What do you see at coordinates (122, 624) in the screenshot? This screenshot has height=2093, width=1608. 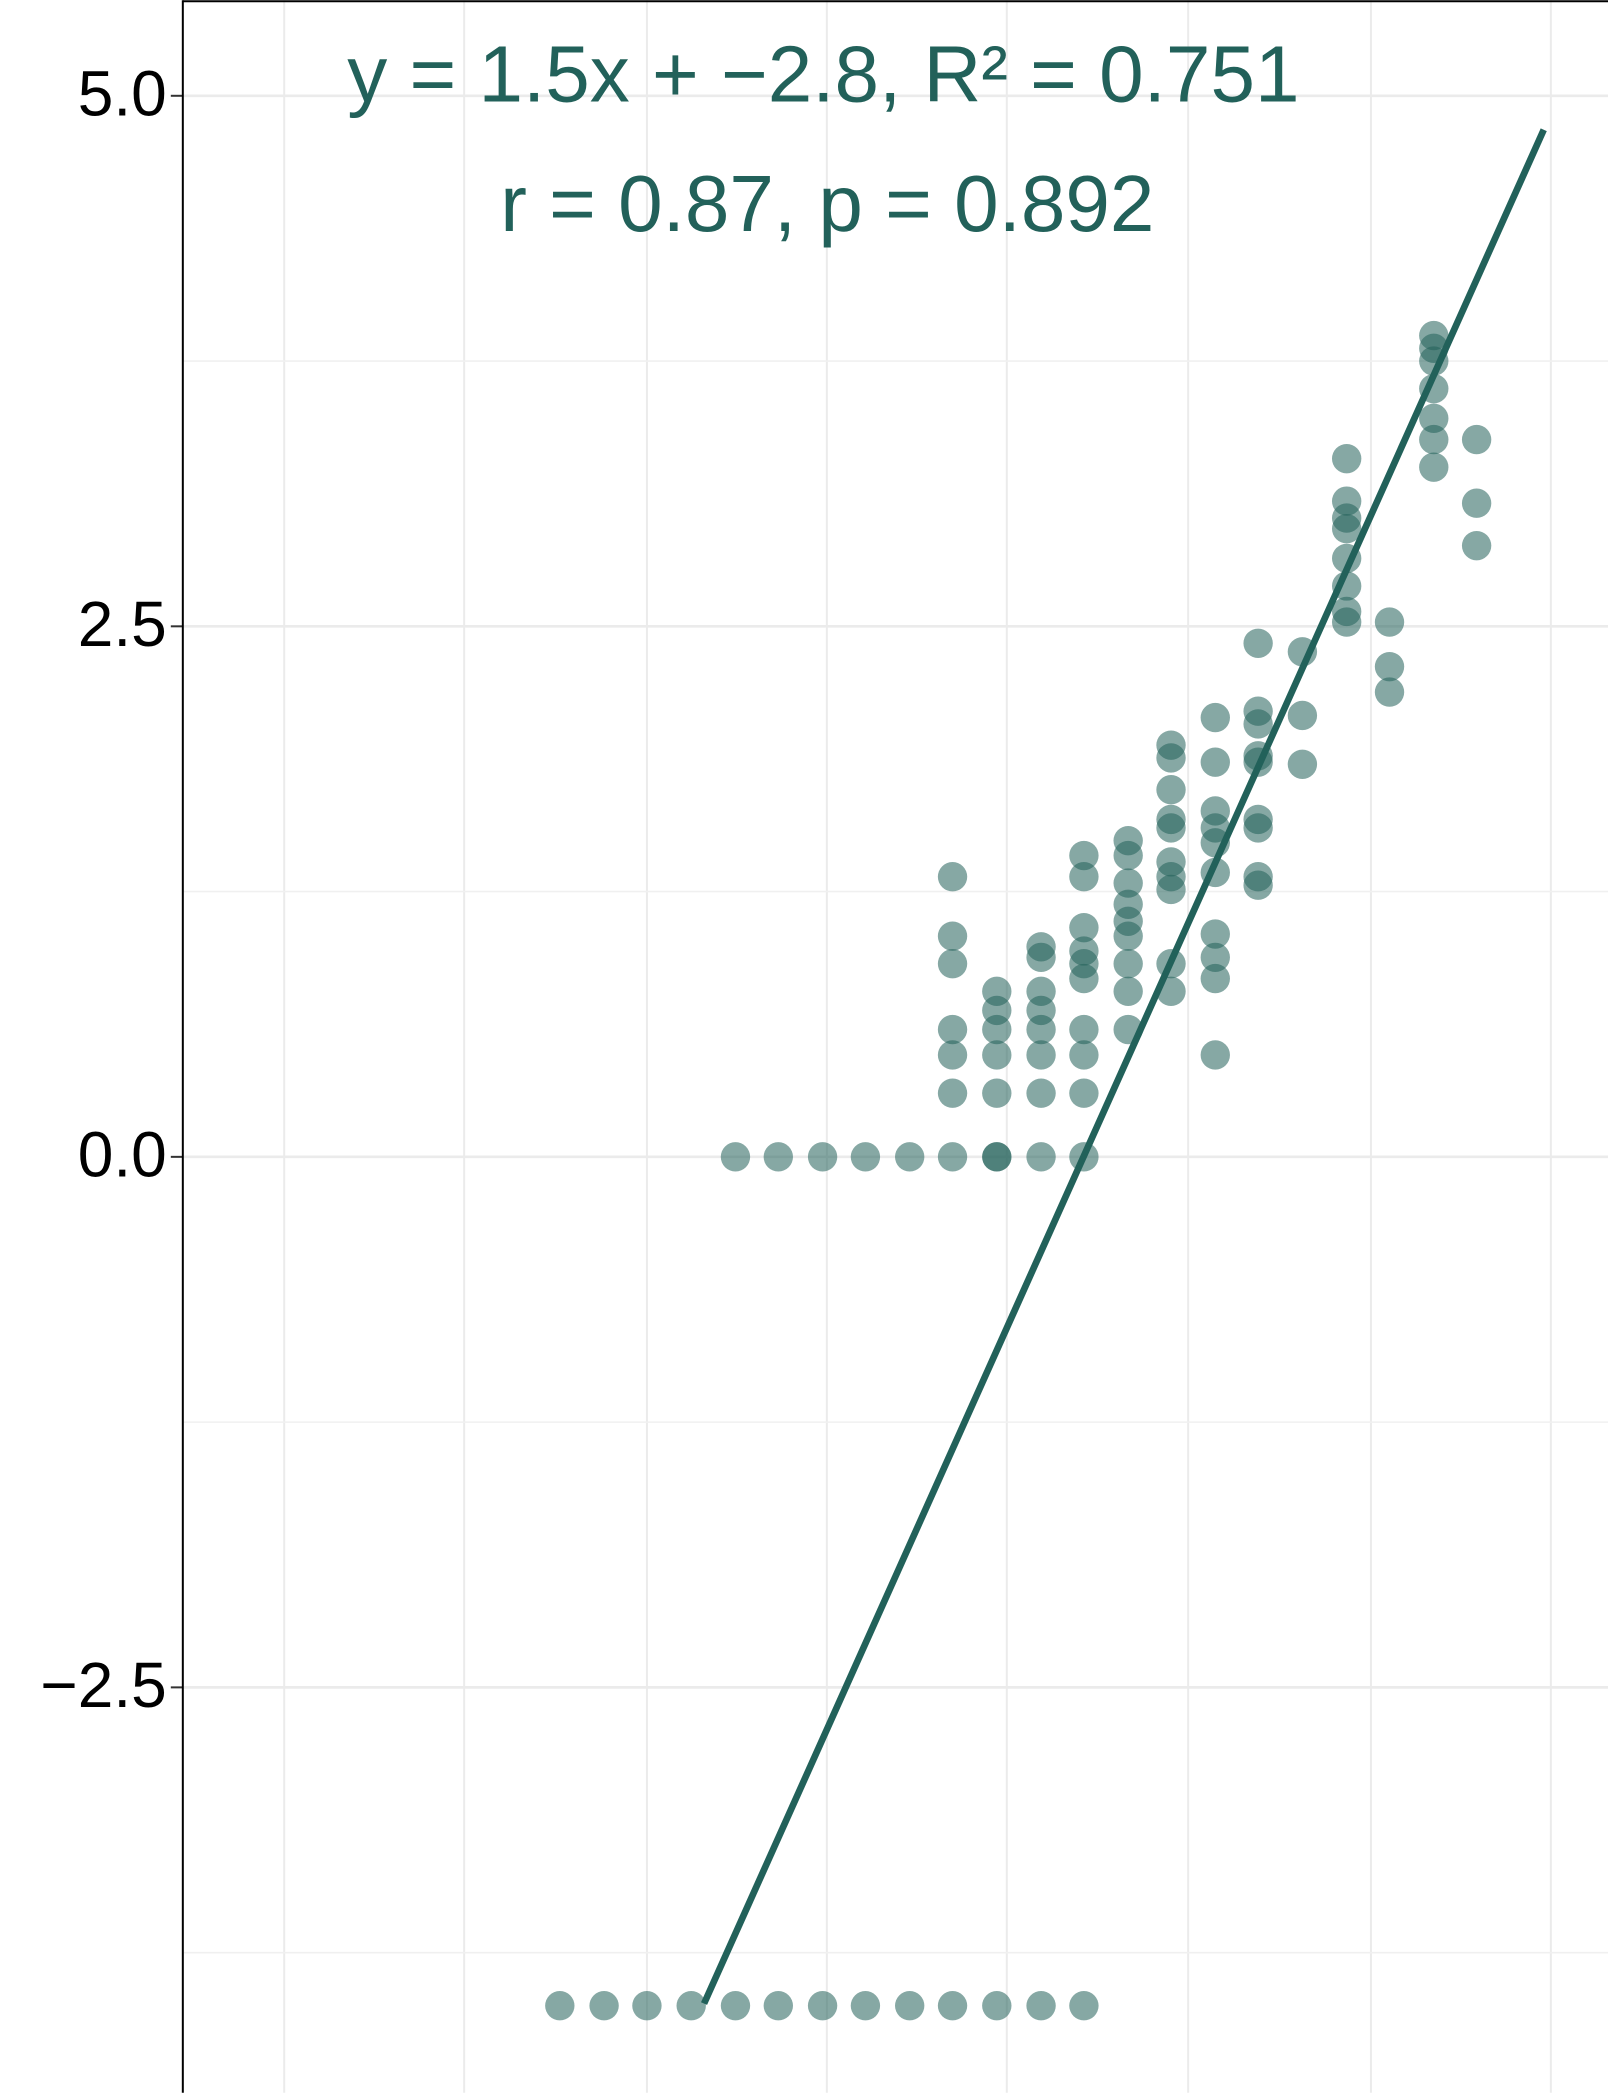 I see `y-tick-label: 2.5` at bounding box center [122, 624].